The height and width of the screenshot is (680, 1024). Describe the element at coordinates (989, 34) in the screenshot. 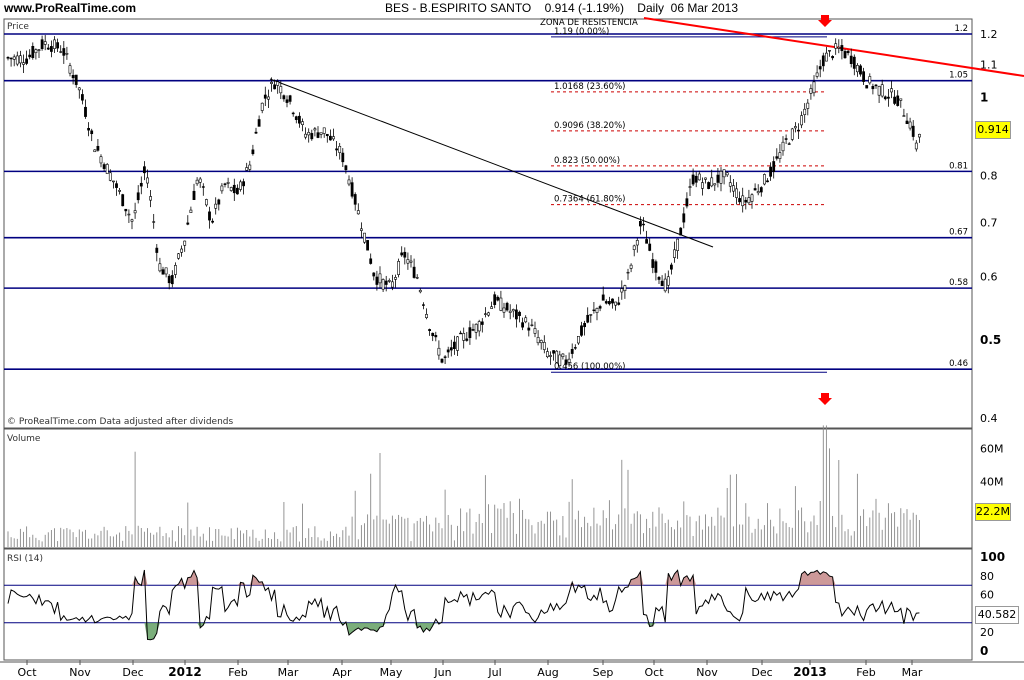

I see `price-axis-tick: 1.2` at that location.